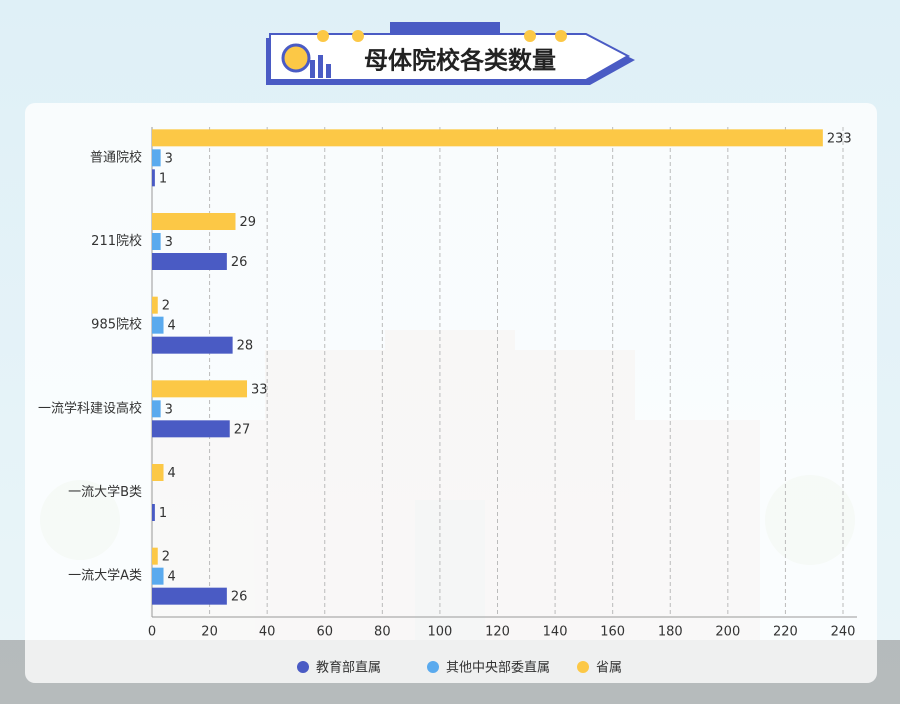 Image resolution: width=900 pixels, height=704 pixels. I want to click on legend-label: 教育部直属, so click(348, 668).